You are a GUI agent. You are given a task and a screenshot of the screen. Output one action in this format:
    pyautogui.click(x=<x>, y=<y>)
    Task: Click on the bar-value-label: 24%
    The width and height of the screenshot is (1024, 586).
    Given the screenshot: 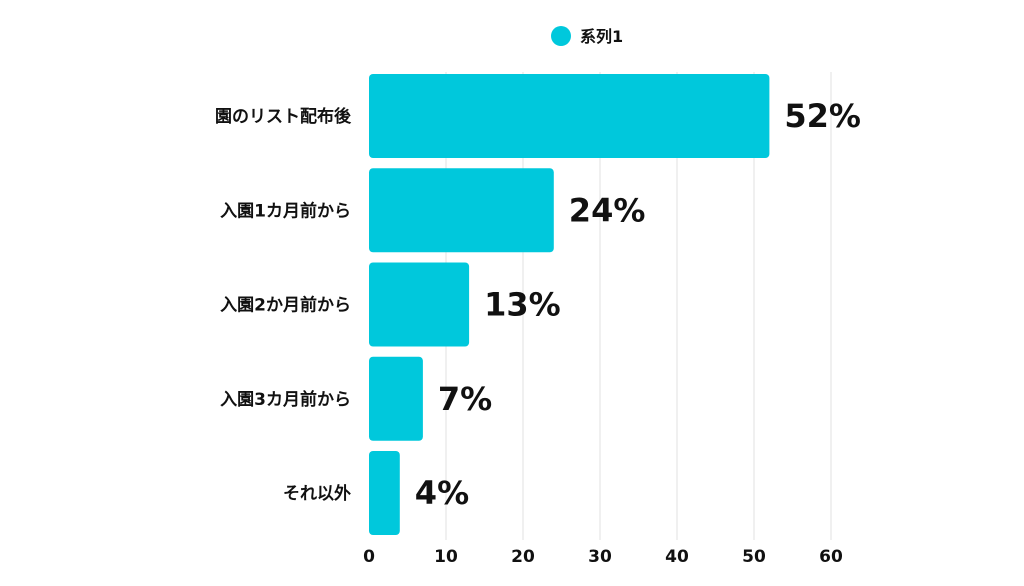 What is the action you would take?
    pyautogui.click(x=607, y=210)
    